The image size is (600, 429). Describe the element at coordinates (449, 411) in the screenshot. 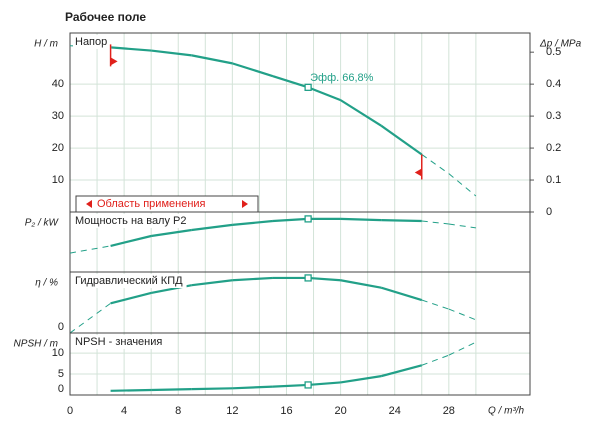

I see `x-tick-label: 28` at that location.